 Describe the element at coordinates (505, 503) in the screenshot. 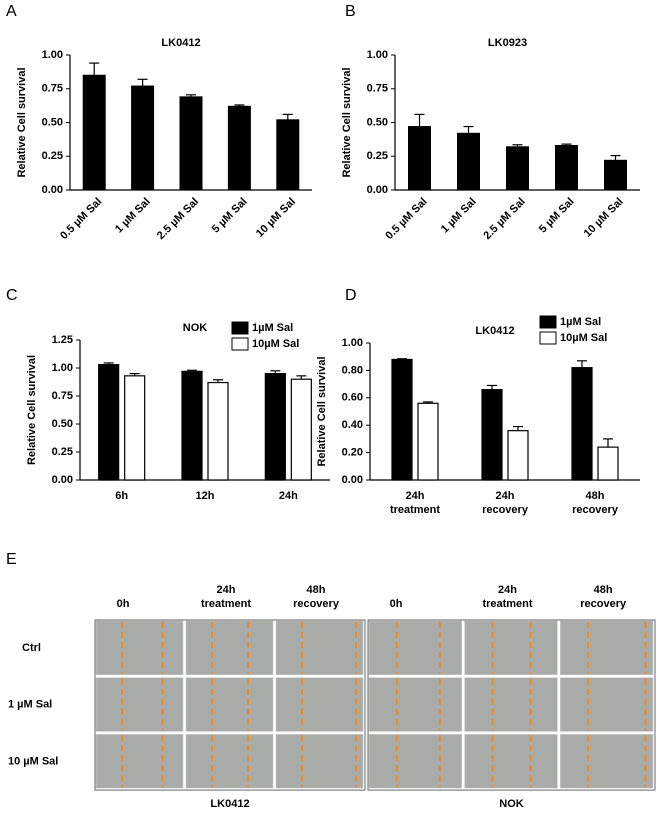

I see `x-tick-label: 24h recovery` at that location.